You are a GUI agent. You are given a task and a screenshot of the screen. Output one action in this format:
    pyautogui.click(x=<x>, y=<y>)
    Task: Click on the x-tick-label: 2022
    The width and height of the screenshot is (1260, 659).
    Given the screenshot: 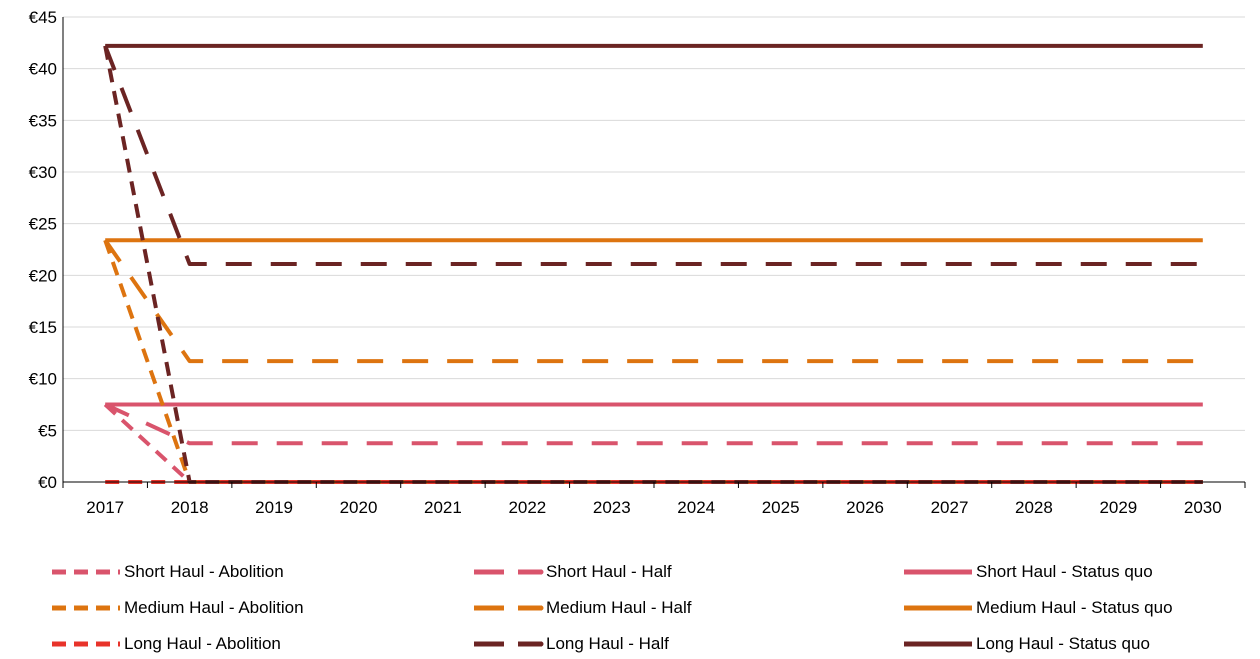 What is the action you would take?
    pyautogui.click(x=527, y=507)
    